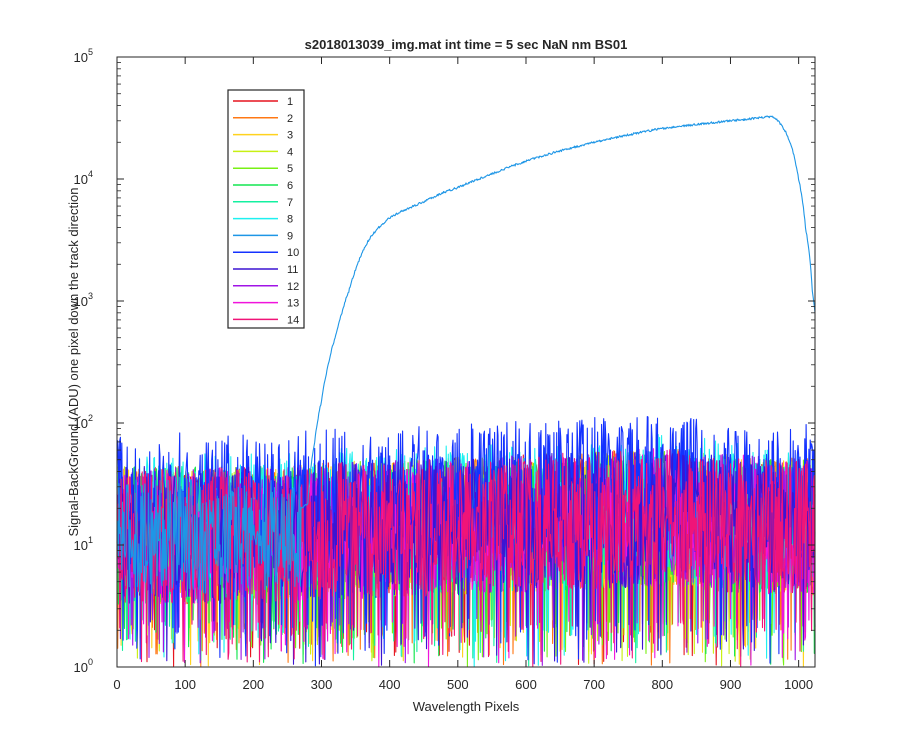 The width and height of the screenshot is (900, 750). Describe the element at coordinates (458, 684) in the screenshot. I see `x-tick-label: 500` at that location.